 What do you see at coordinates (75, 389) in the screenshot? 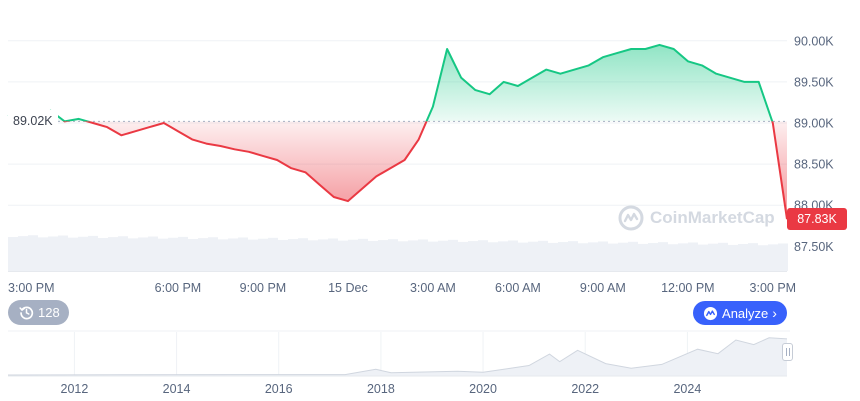
I see `navigator-tick-label: 2012` at bounding box center [75, 389].